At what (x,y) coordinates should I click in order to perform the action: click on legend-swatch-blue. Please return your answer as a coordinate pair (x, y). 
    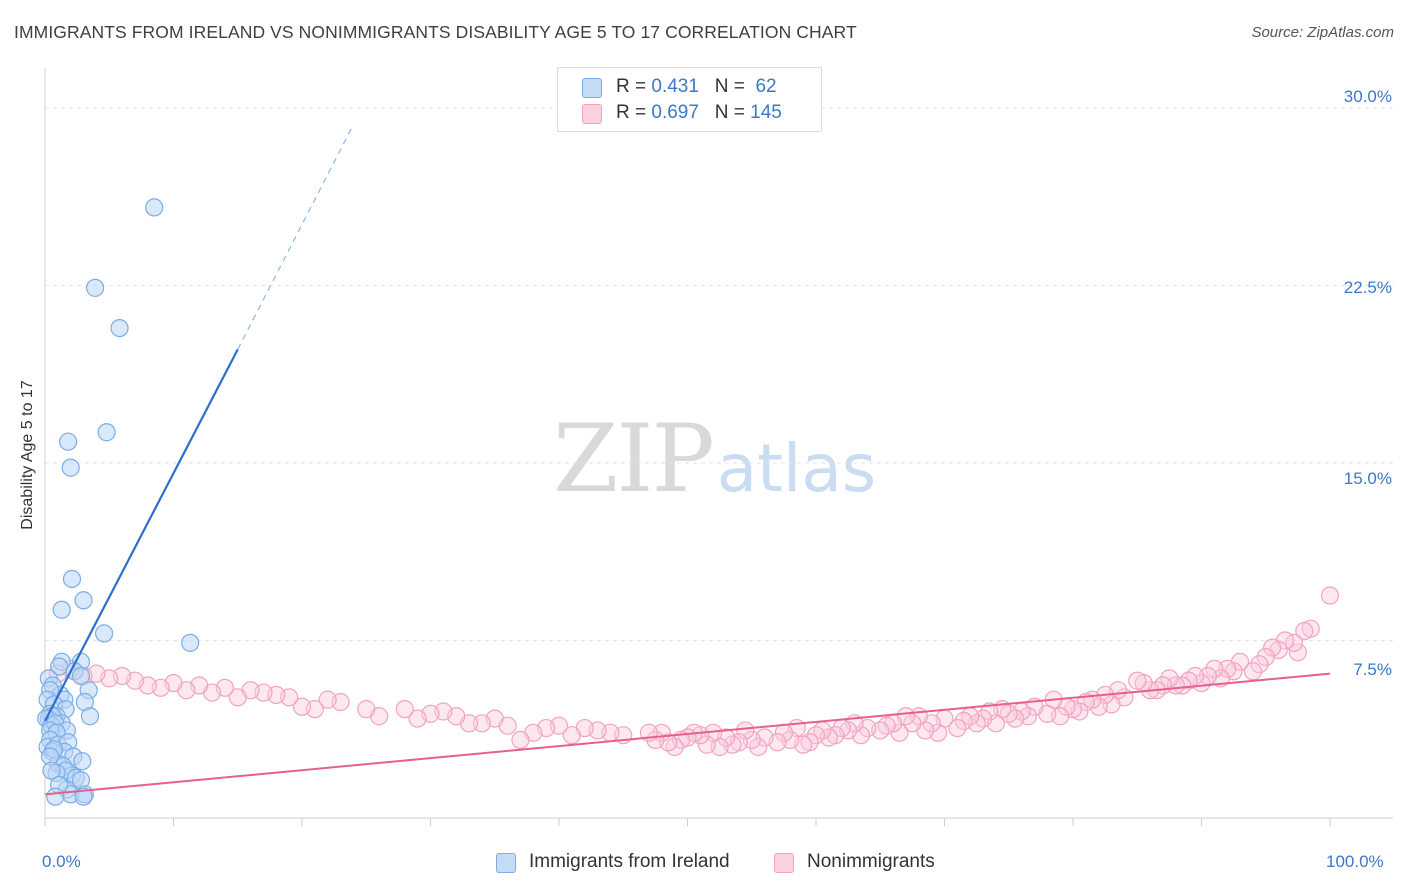
    Looking at the image, I should click on (592, 88).